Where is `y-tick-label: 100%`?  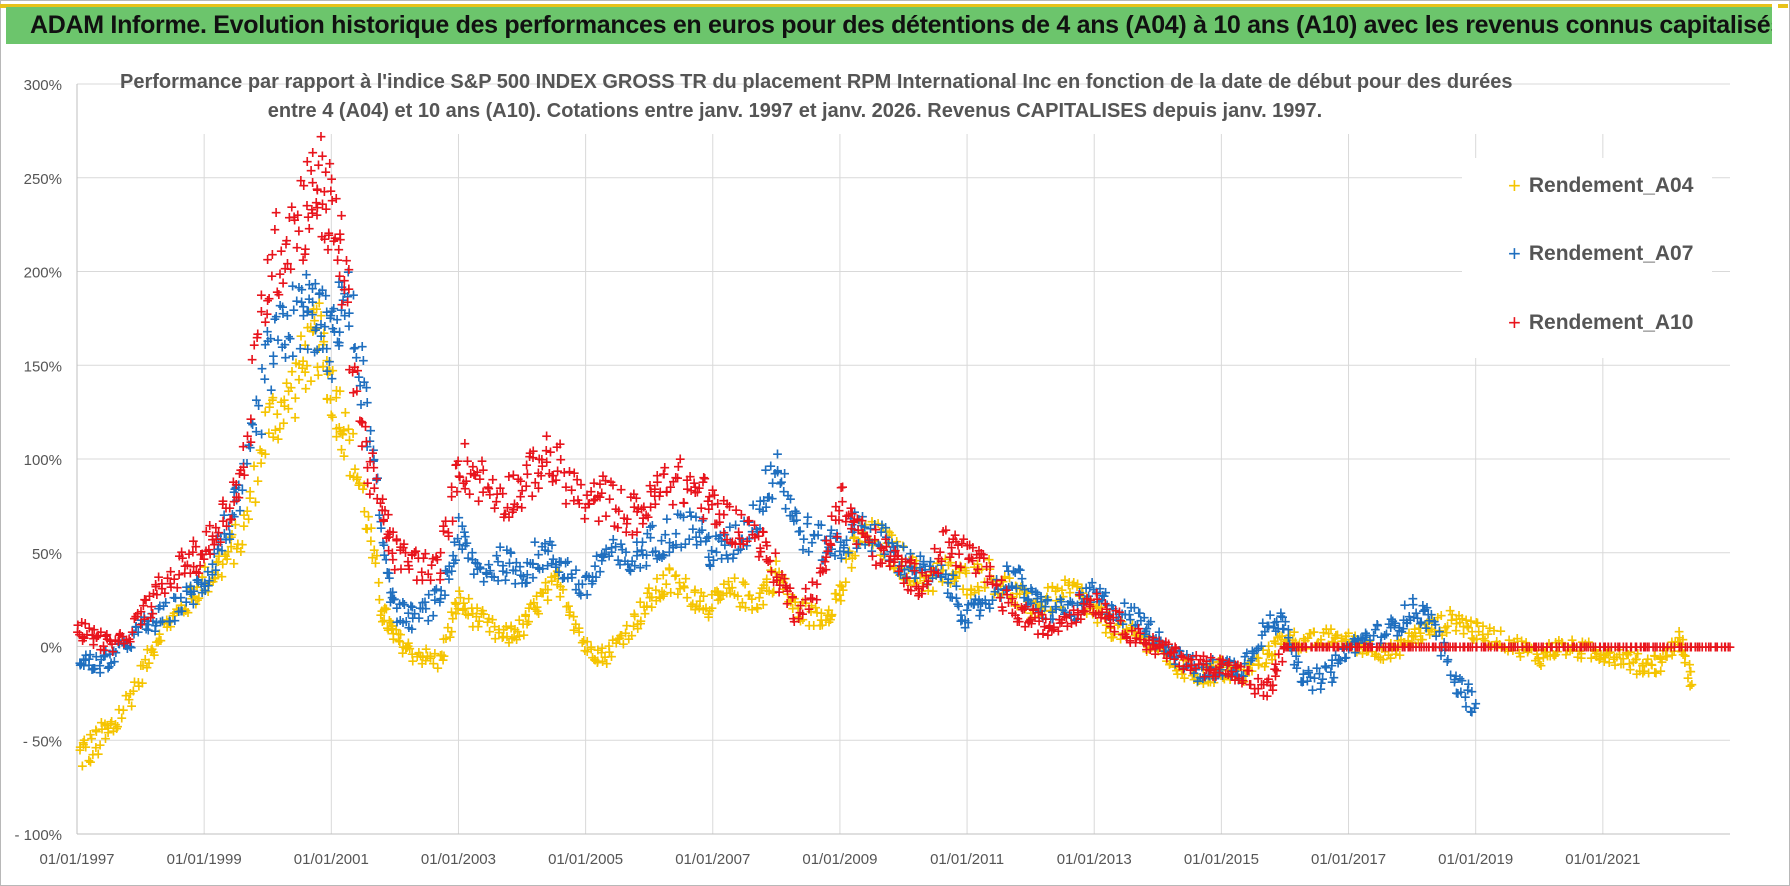 y-tick-label: 100% is located at coordinates (43, 460).